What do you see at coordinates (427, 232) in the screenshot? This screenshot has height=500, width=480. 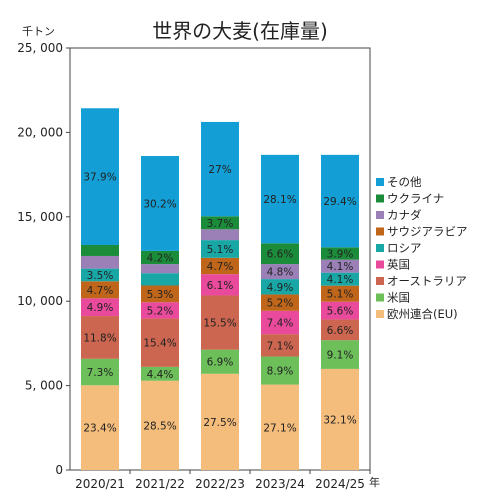 I see `legend-entry: サウジアラビア` at bounding box center [427, 232].